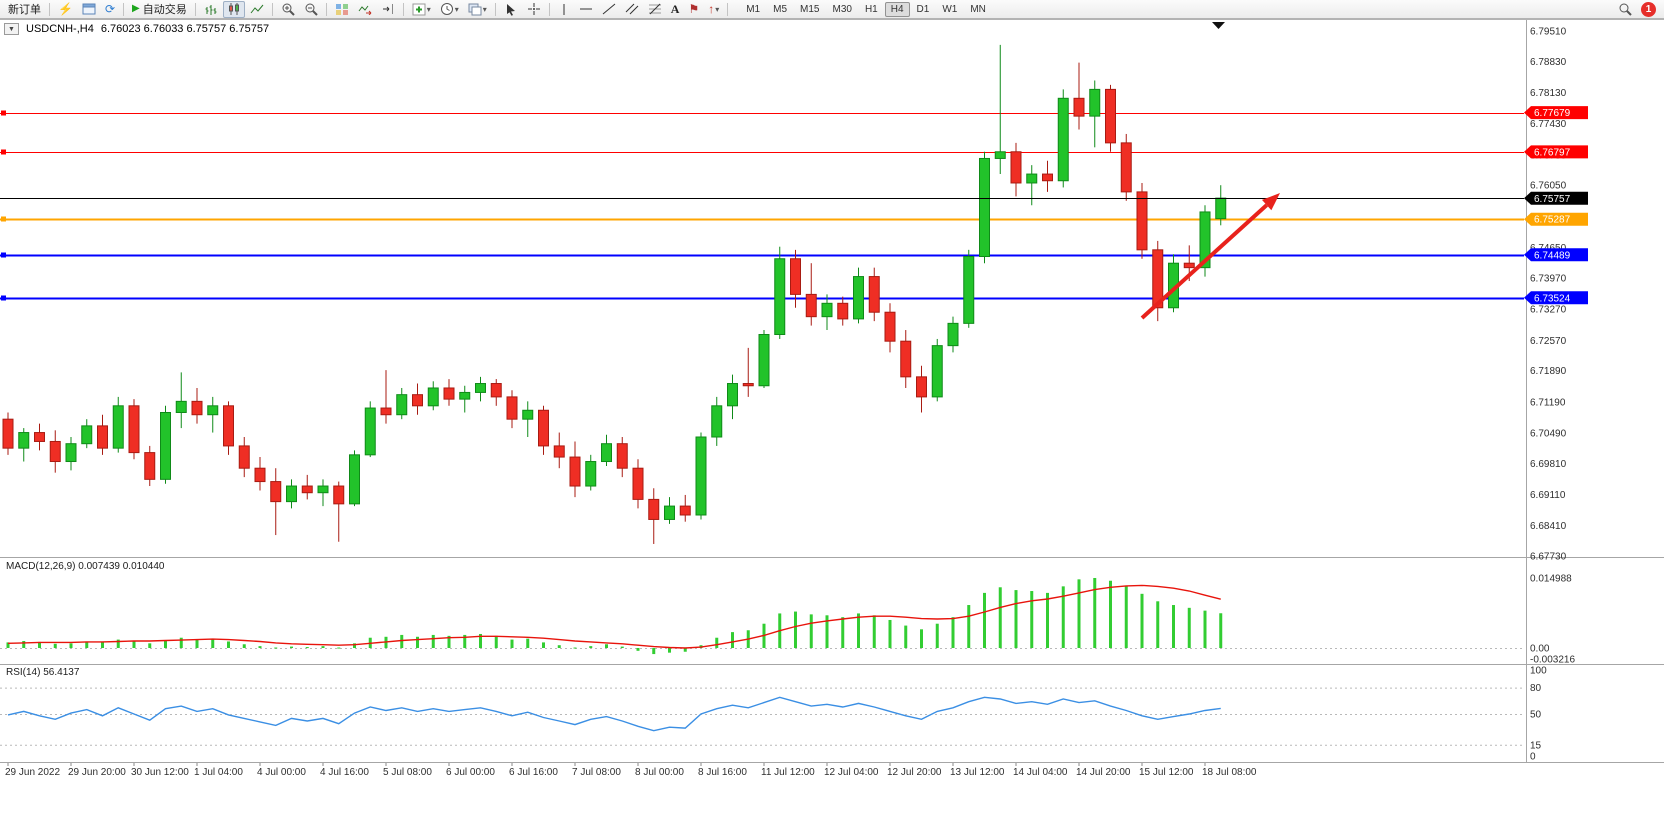 This screenshot has width=1664, height=831. I want to click on notification-badge: 1, so click(1648, 9).